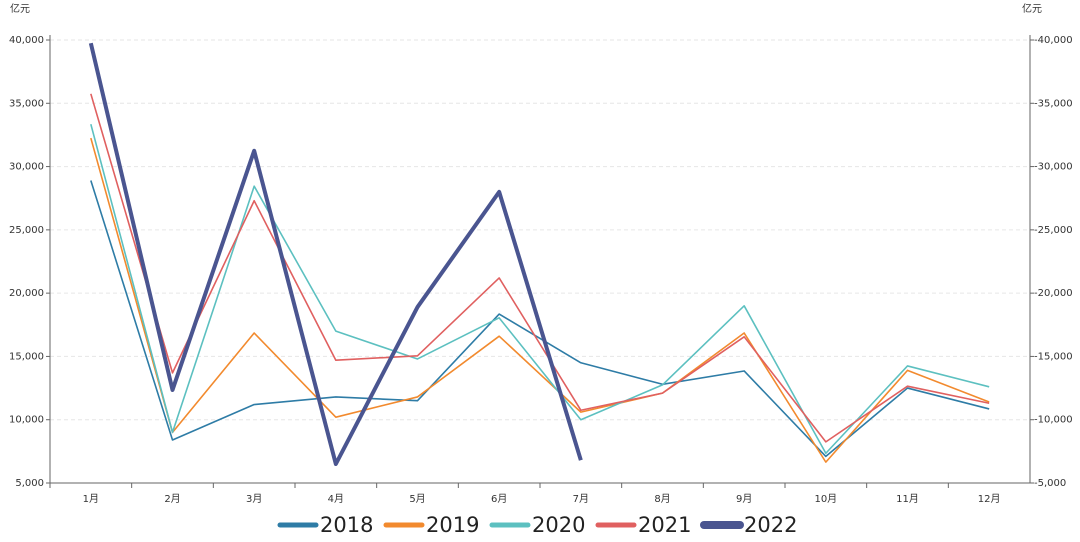 The image size is (1080, 542). Describe the element at coordinates (1053, 103) in the screenshot. I see `y2-tick-label: -35,000` at that location.